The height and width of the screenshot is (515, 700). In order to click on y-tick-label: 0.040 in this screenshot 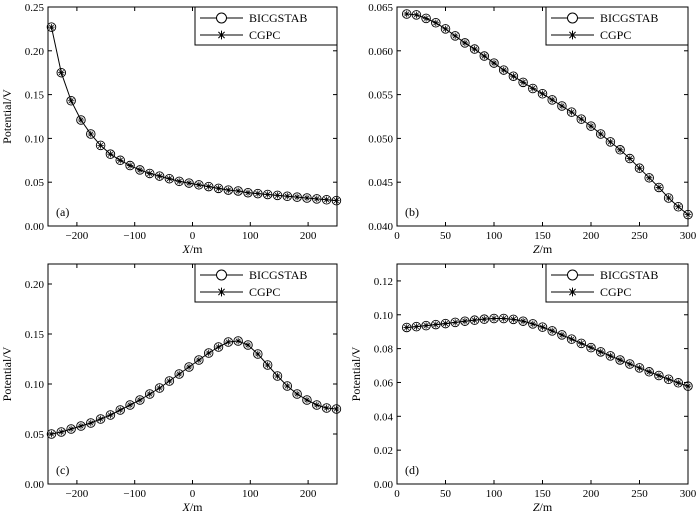, I will do `click(380, 227)`.